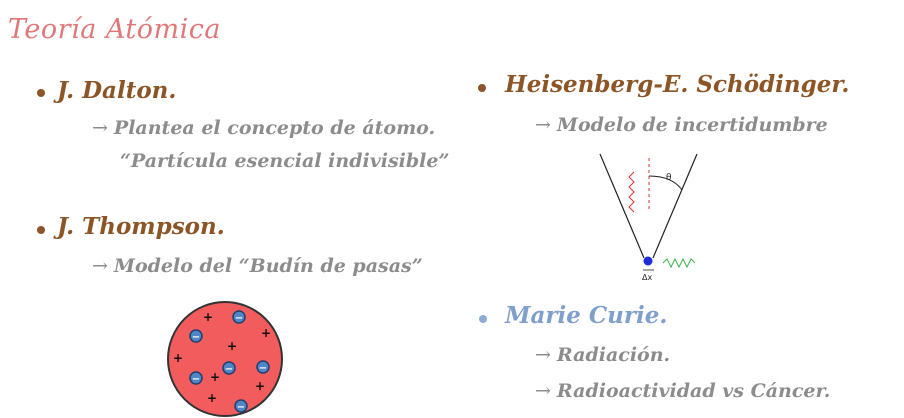 The height and width of the screenshot is (418, 904). I want to click on thompson-line-1: → Modelo del “Budín de pasas”, so click(257, 266).